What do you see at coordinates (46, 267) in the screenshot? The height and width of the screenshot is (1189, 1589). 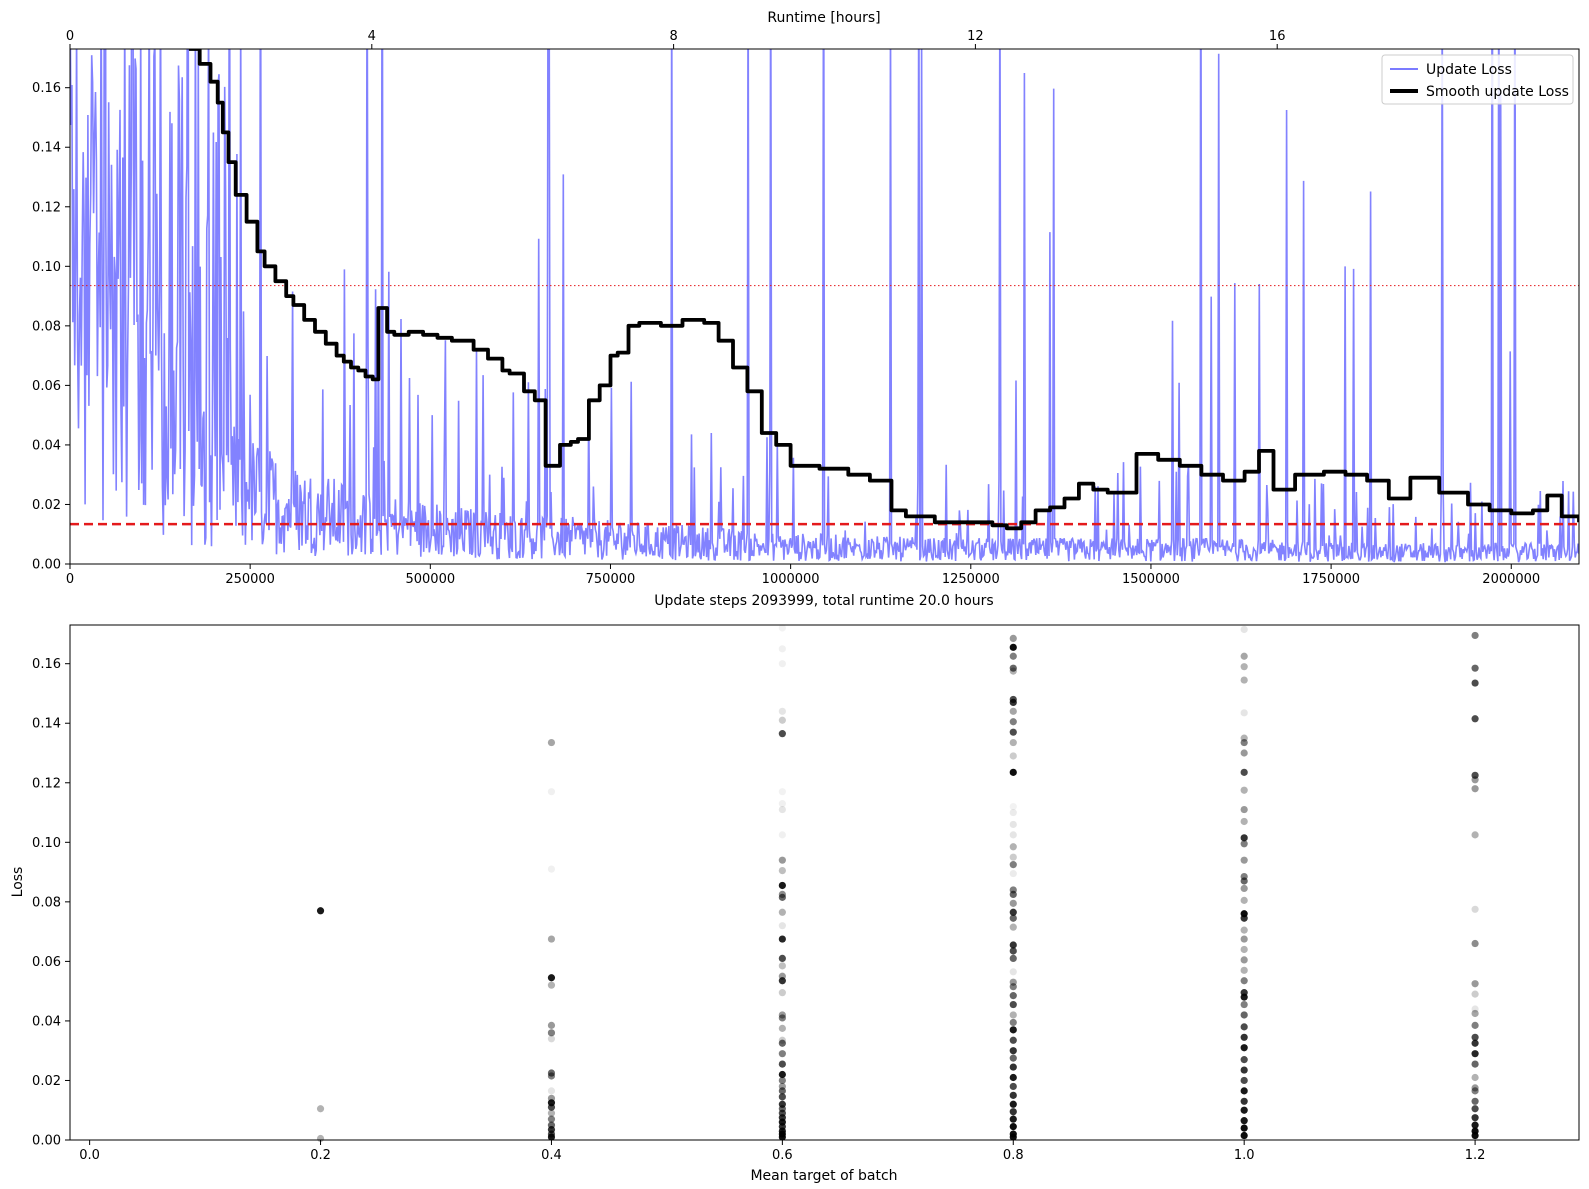 I see `top-y-tick-label: 0.10` at bounding box center [46, 267].